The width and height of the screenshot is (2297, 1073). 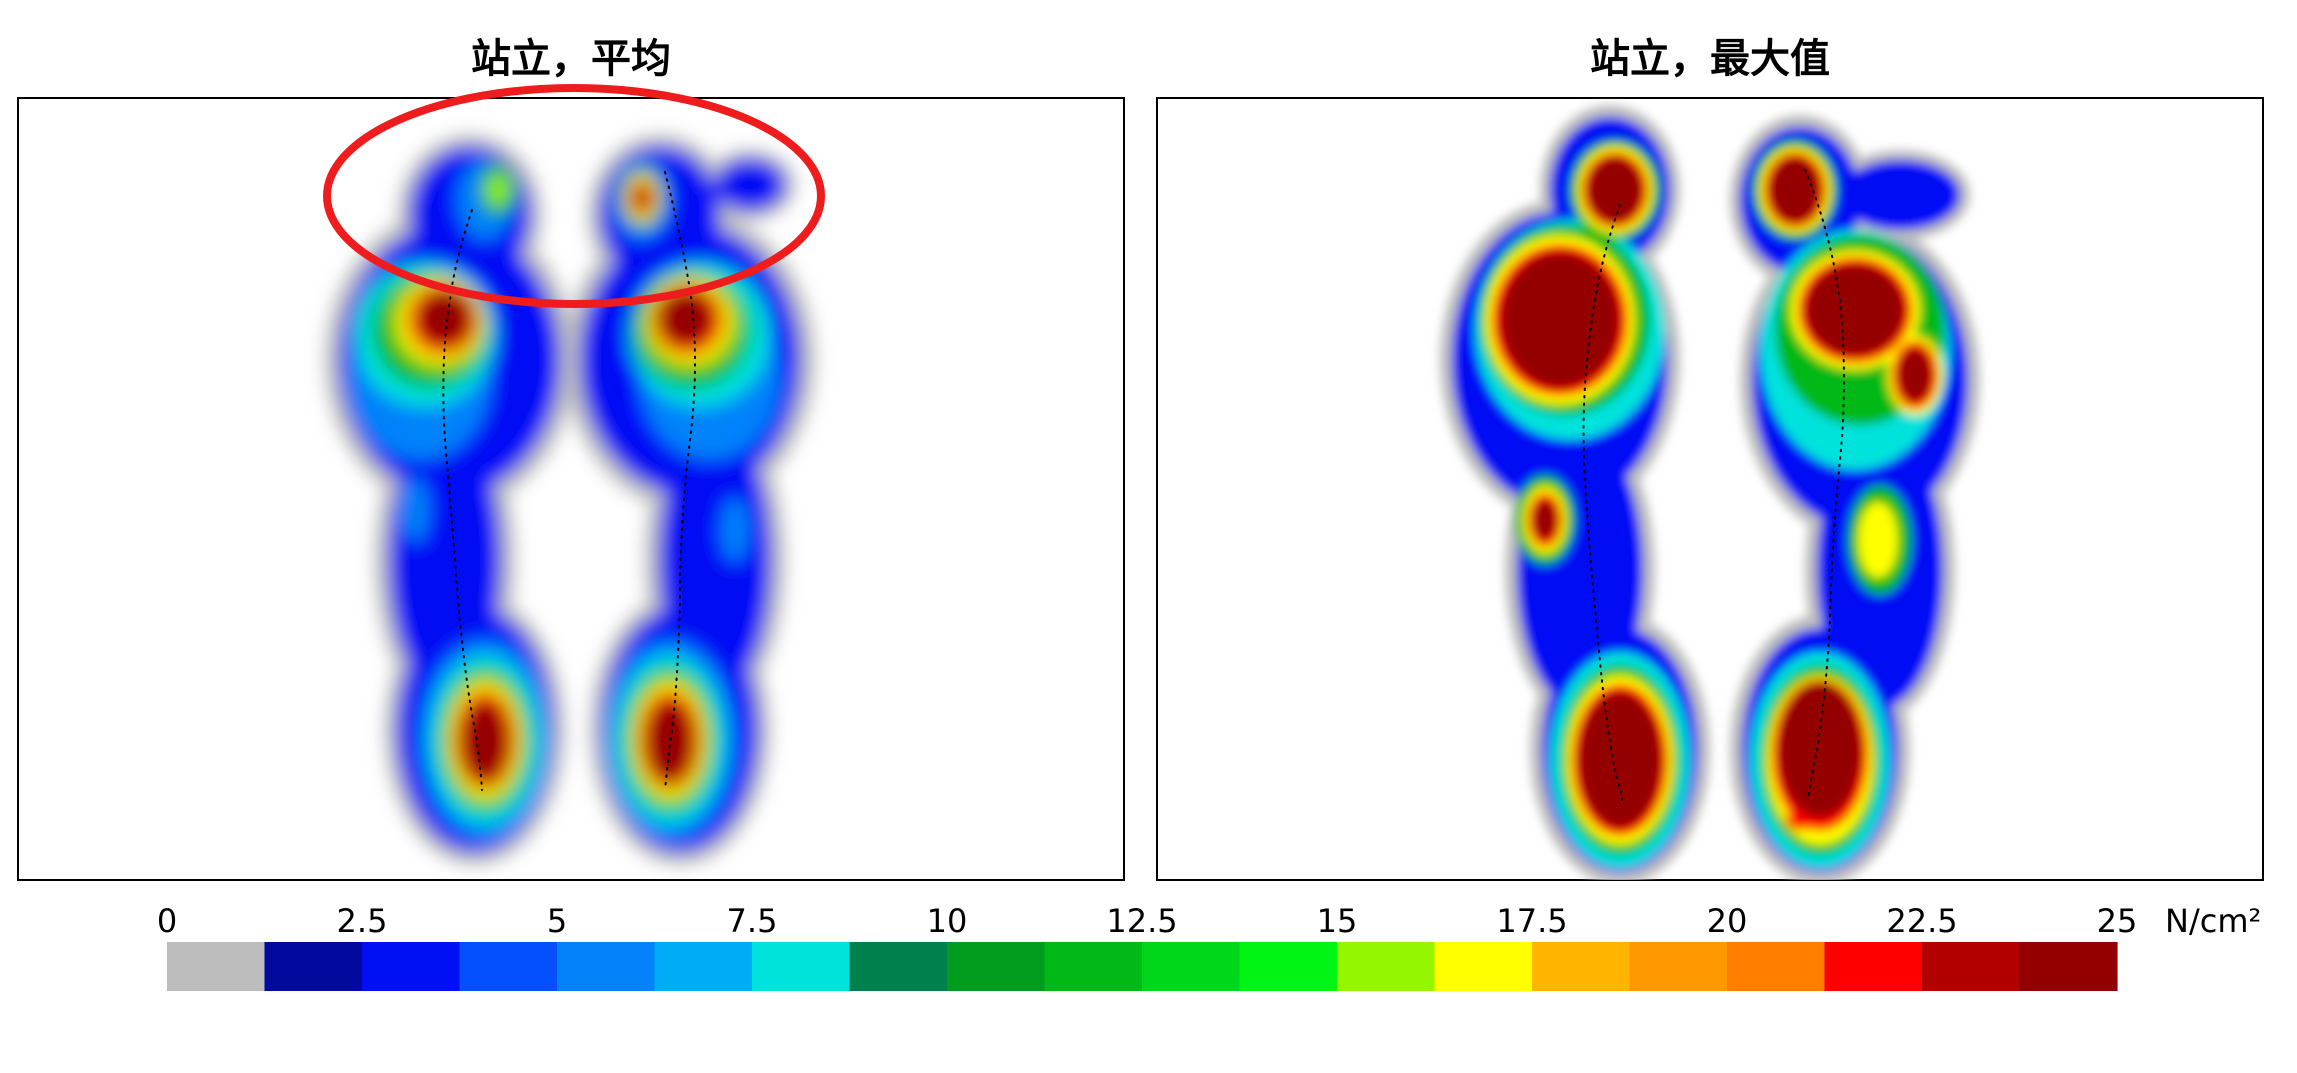 I want to click on colorbar-swatches, so click(x=1142, y=966).